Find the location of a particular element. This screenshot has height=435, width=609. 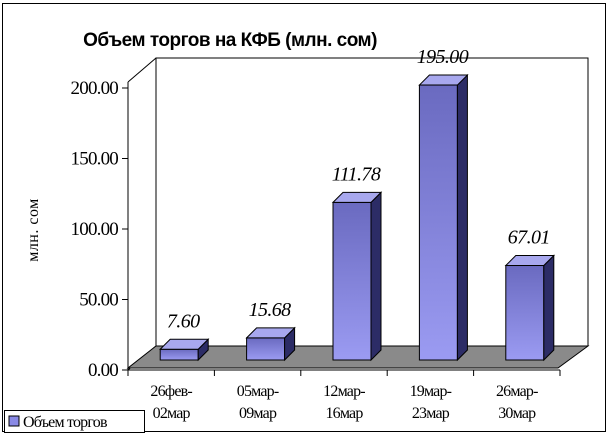

x-tick-label: 12мар- is located at coordinates (344, 391).